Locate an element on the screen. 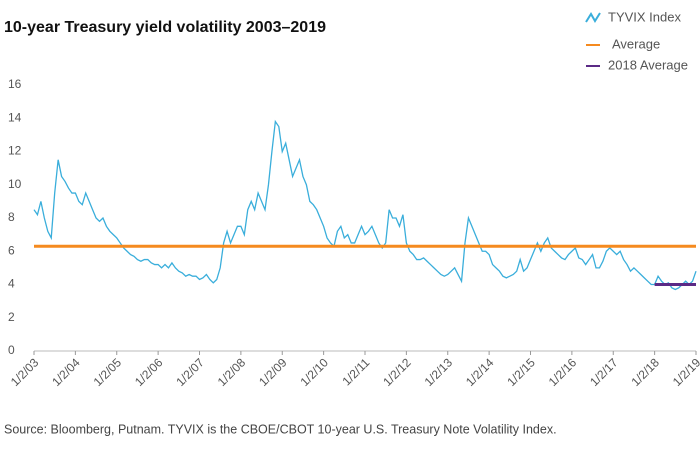 This screenshot has height=463, width=700. legend-icon is located at coordinates (593, 17).